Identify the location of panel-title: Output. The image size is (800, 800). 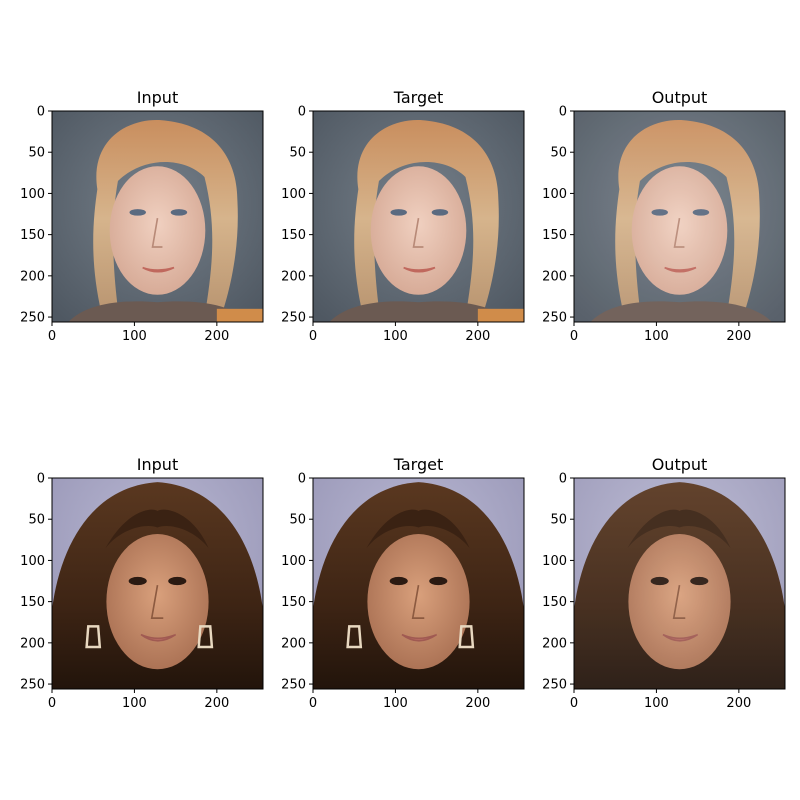
(680, 97).